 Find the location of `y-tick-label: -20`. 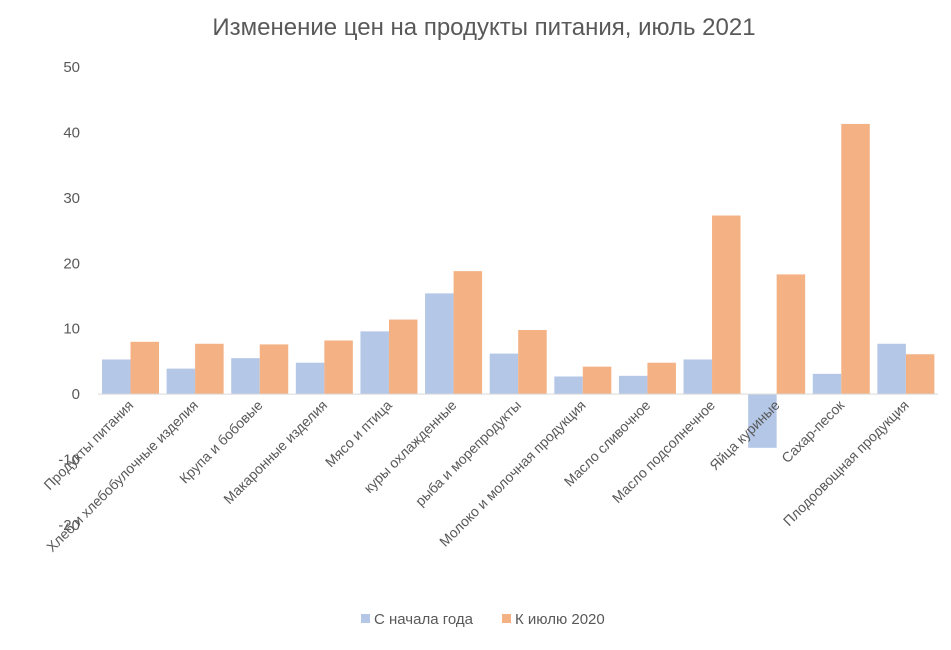

y-tick-label: -20 is located at coordinates (69, 525).